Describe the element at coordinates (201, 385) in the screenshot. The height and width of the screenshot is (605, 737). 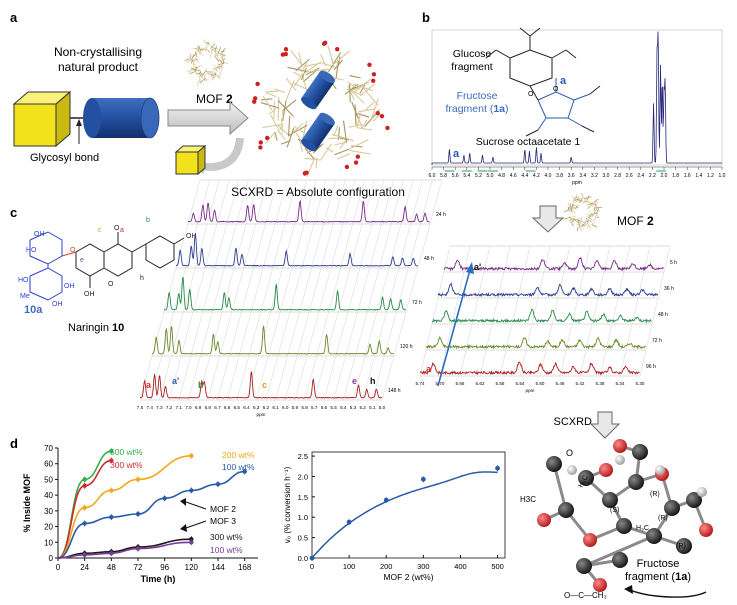
I see `peak-label-b: b` at that location.